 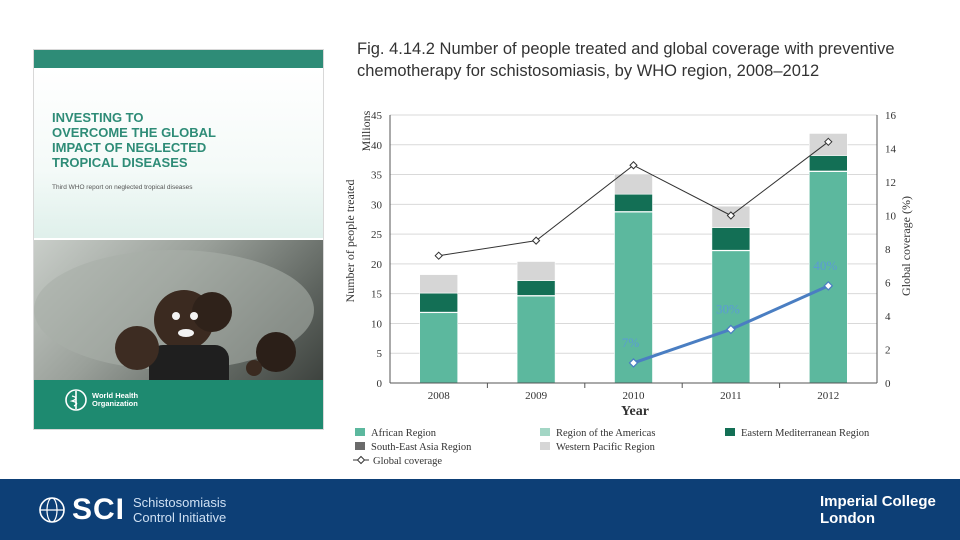 What do you see at coordinates (828, 396) in the screenshot?
I see `x-tick-label: 2012` at bounding box center [828, 396].